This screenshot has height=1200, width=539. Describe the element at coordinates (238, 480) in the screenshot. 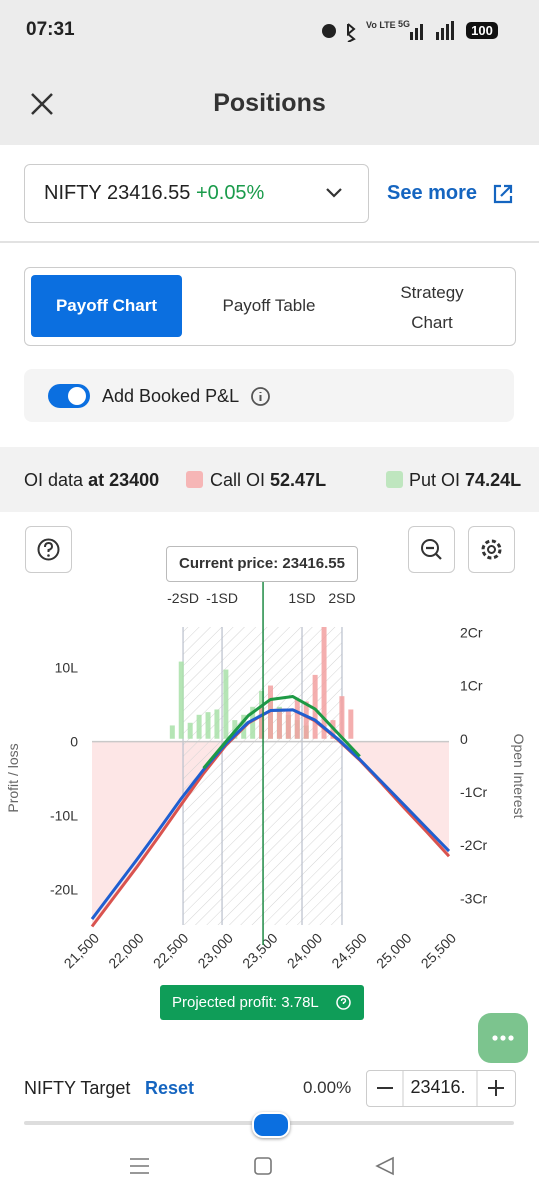

I see `call-oi-label: Call OI` at that location.